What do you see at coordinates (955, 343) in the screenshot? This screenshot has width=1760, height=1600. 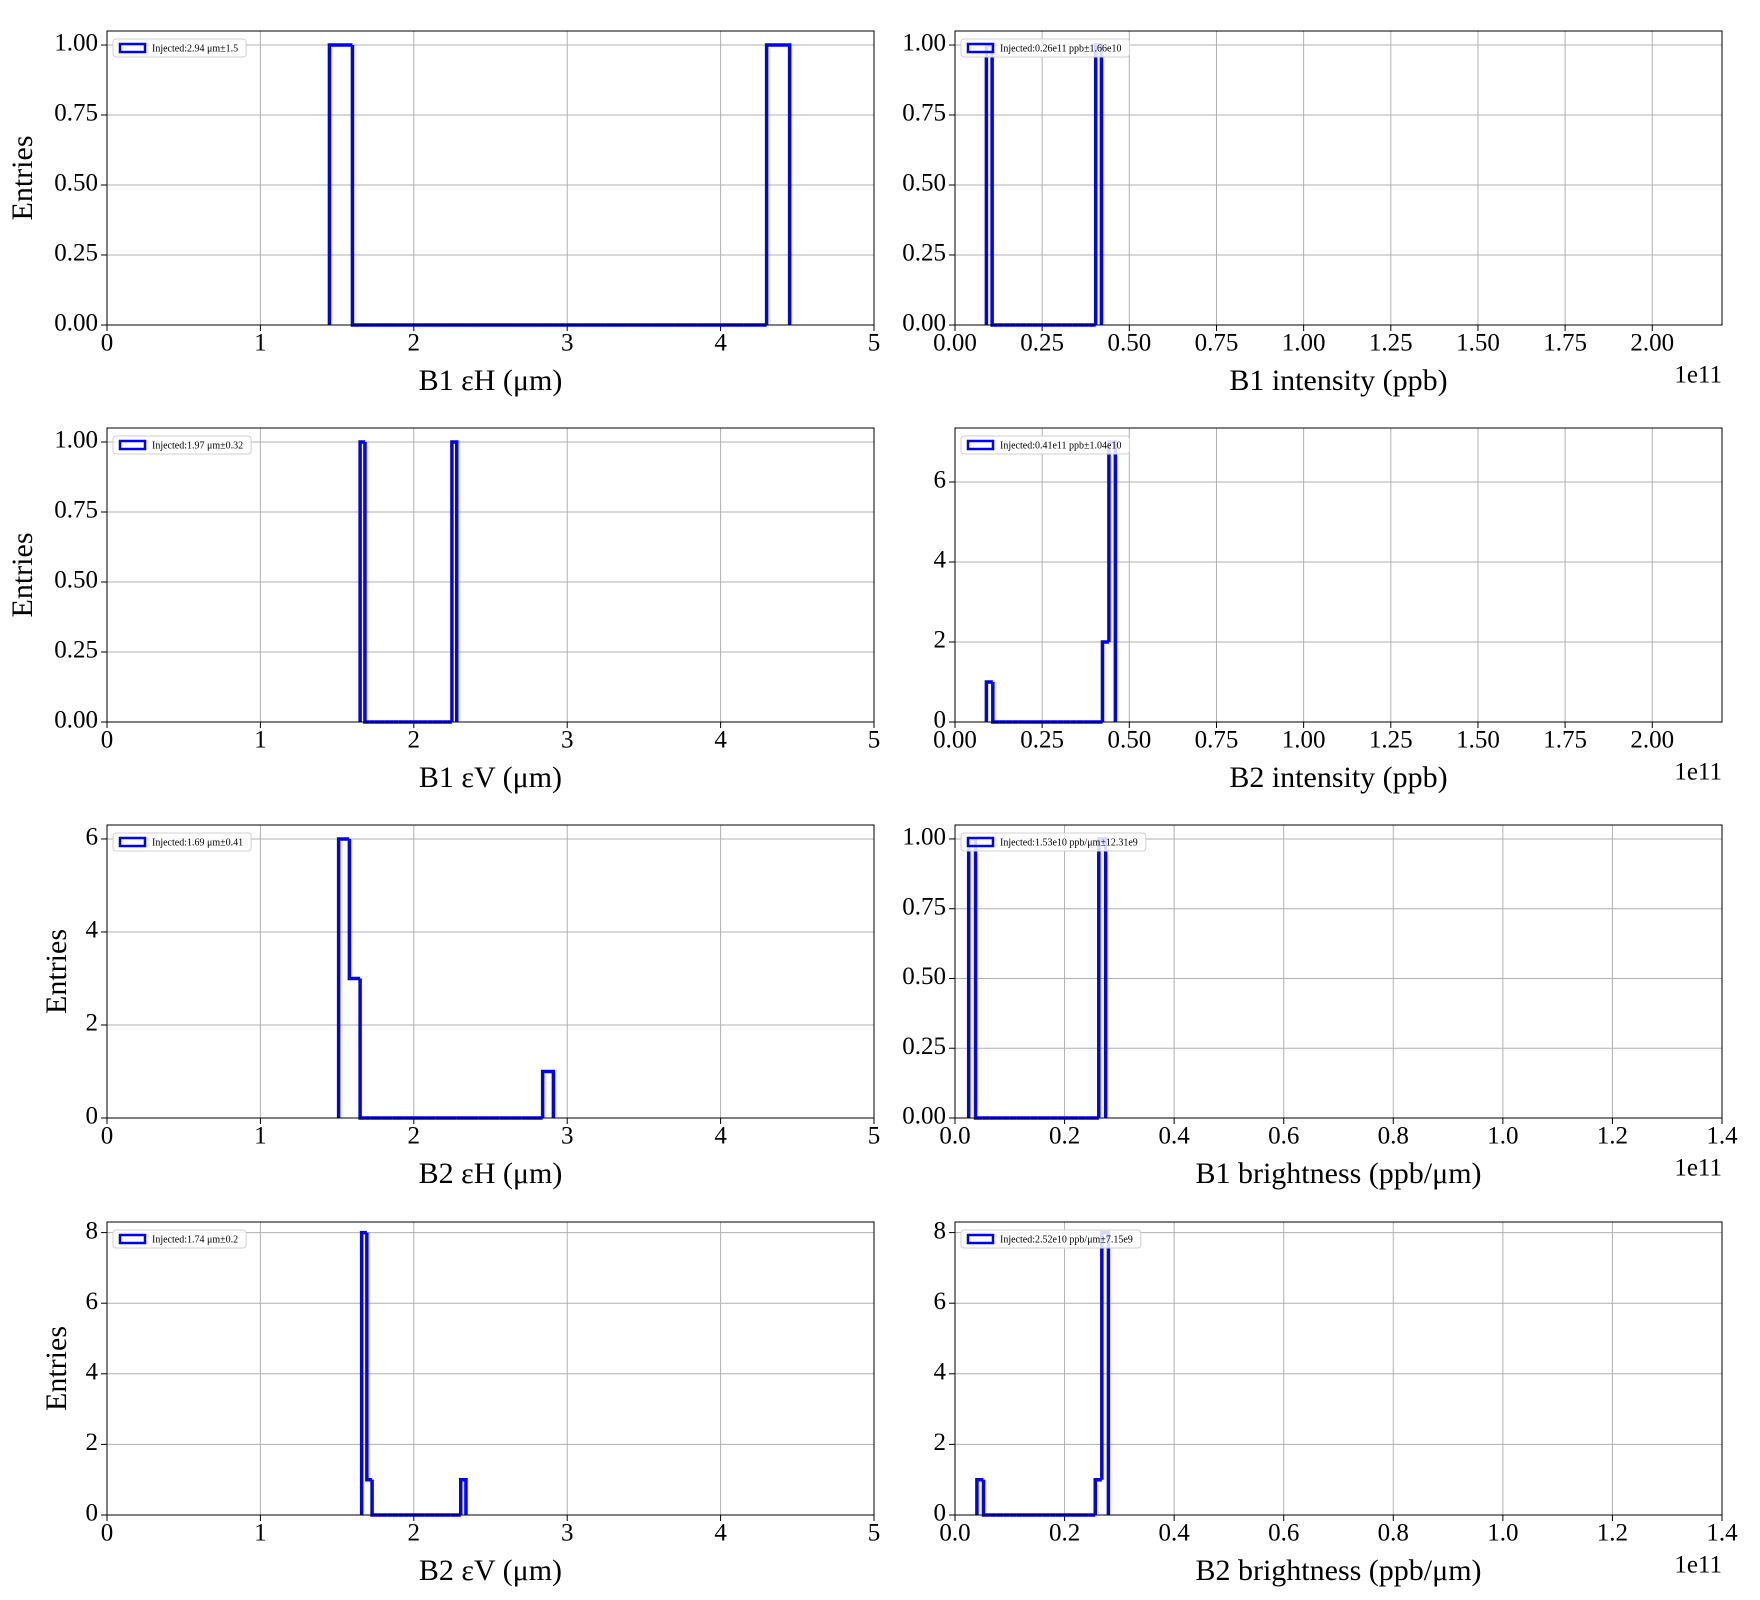 I see `x-tick-label: 0.00` at bounding box center [955, 343].